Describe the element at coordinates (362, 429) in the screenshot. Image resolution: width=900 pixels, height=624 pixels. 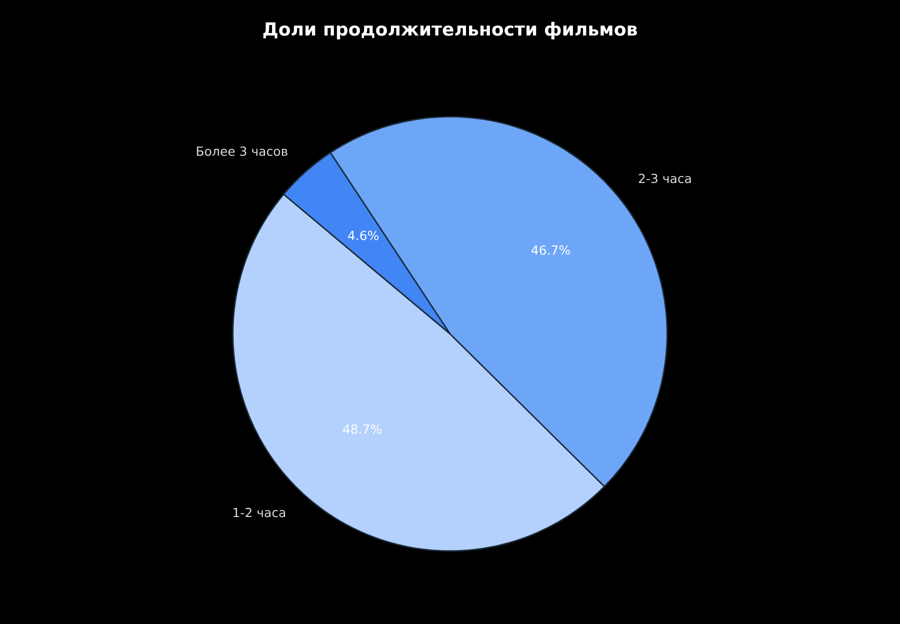
I see `data-label: 48.7%` at that location.